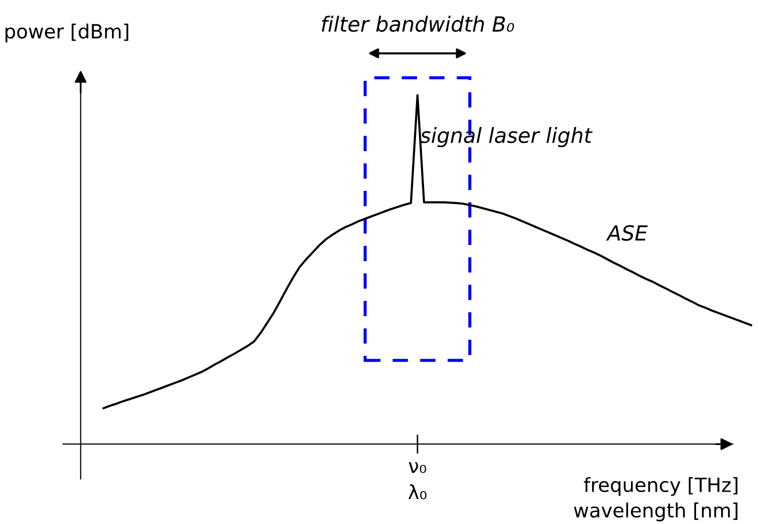 The width and height of the screenshot is (758, 524). I want to click on text: ν₀ λ₀, so click(417, 481).